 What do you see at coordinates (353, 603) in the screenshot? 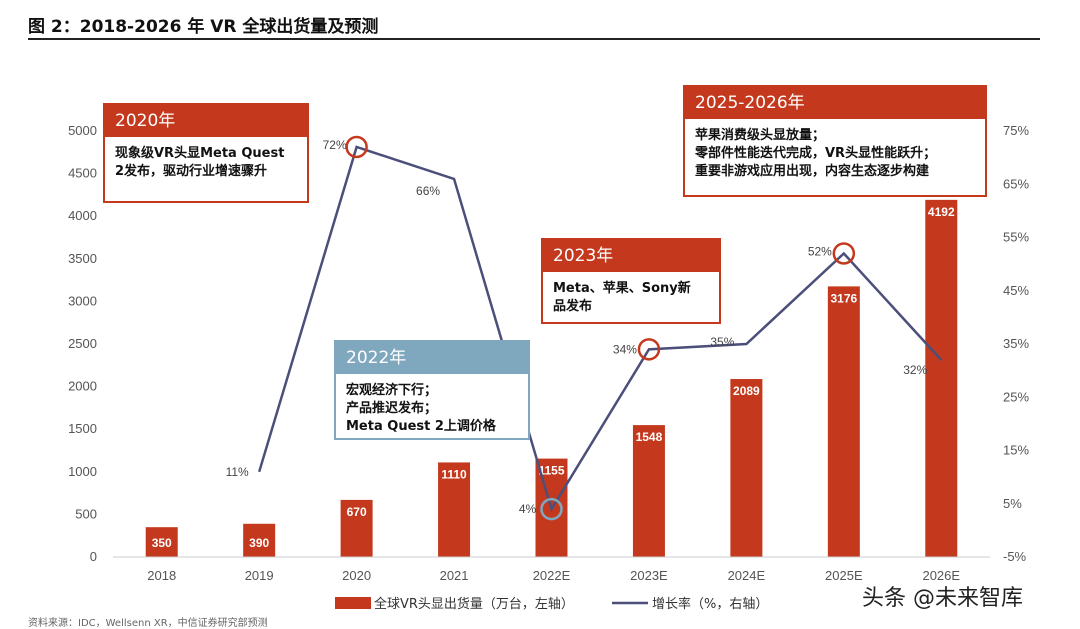
I see `legend-bar-swatch` at bounding box center [353, 603].